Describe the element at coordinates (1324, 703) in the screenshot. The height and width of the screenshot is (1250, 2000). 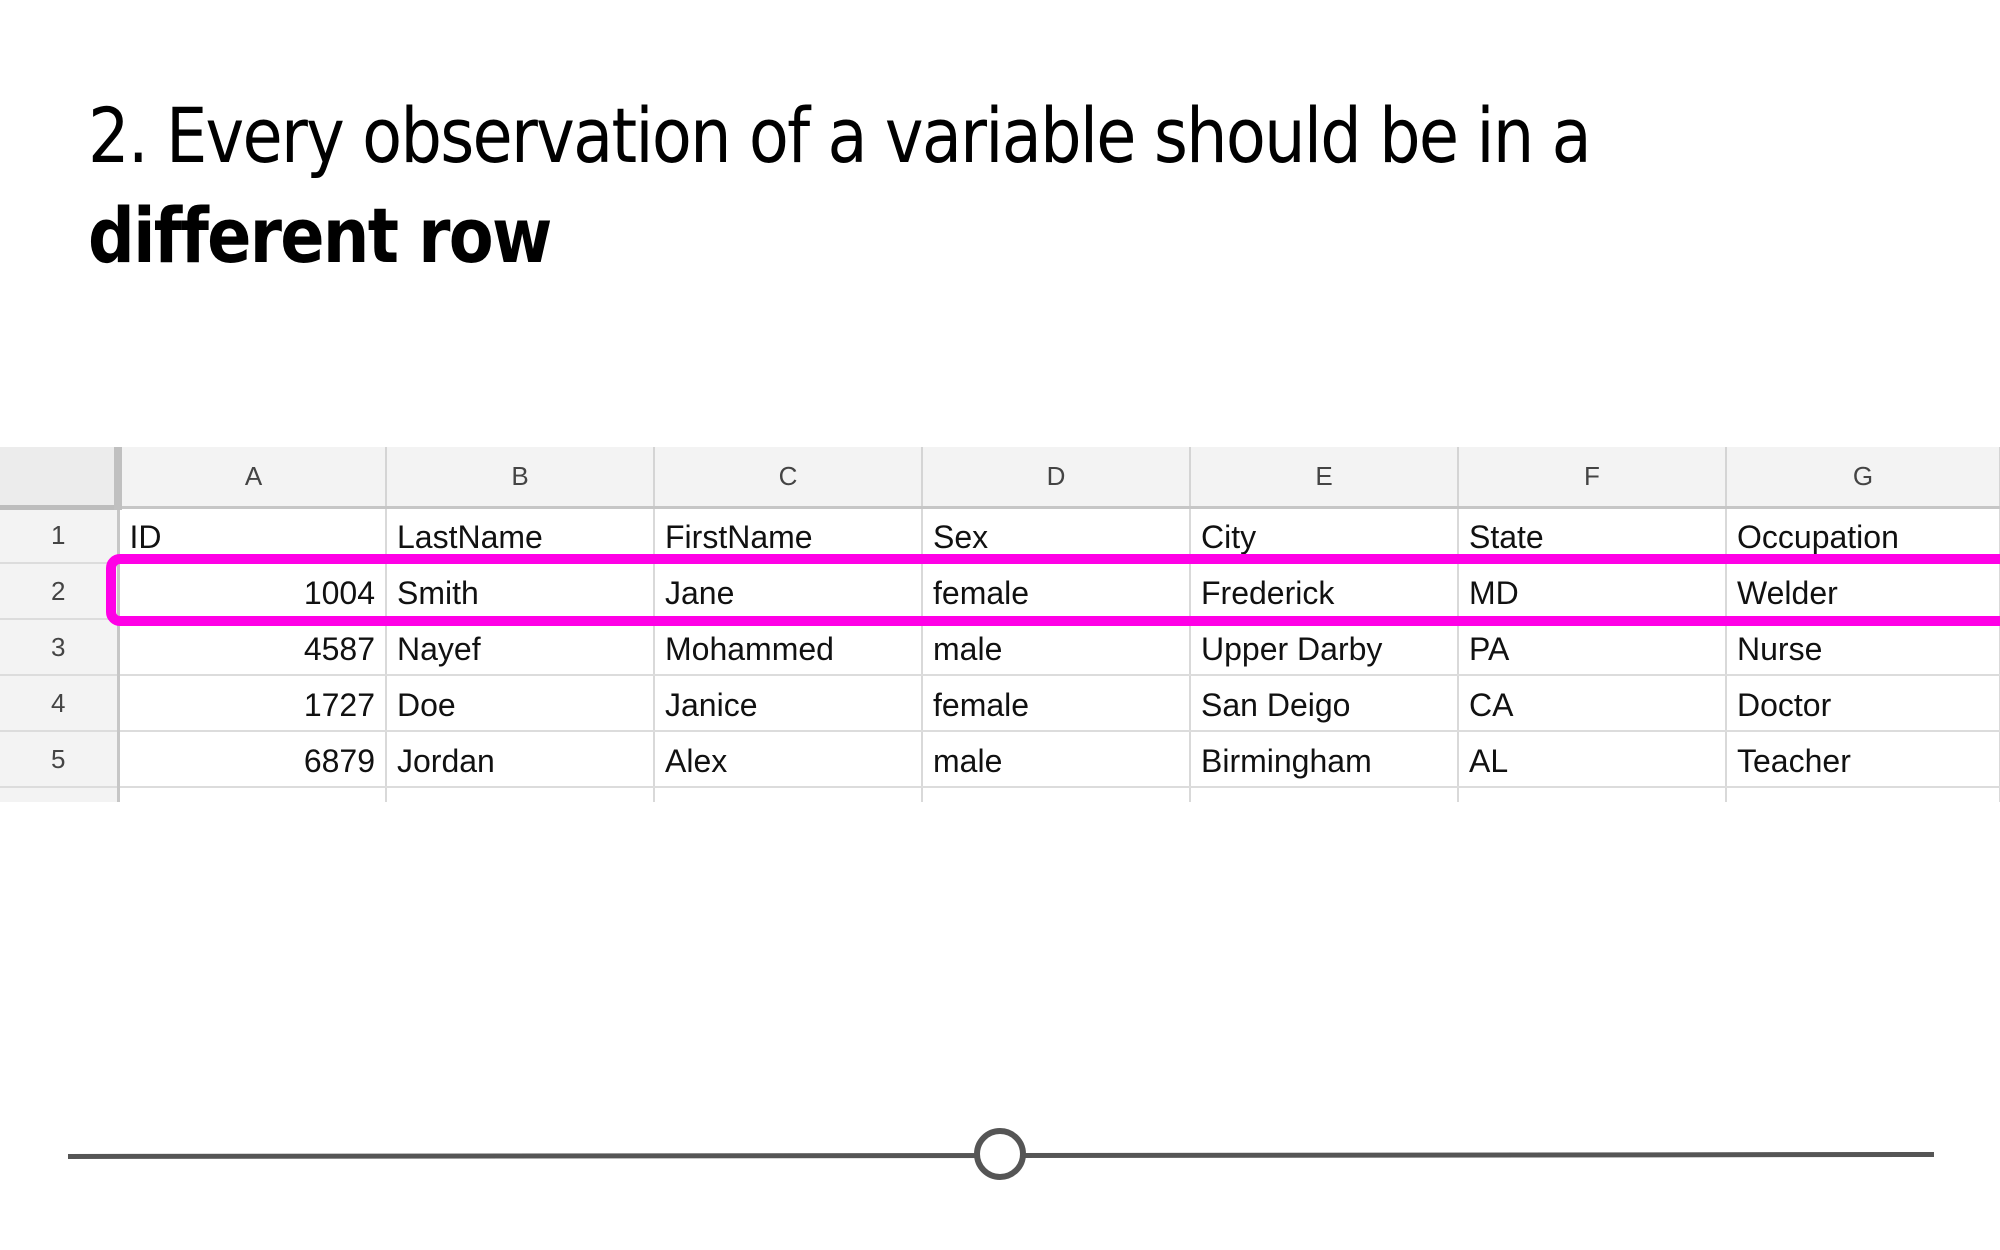
I see `cell-e4: San Deigo` at that location.